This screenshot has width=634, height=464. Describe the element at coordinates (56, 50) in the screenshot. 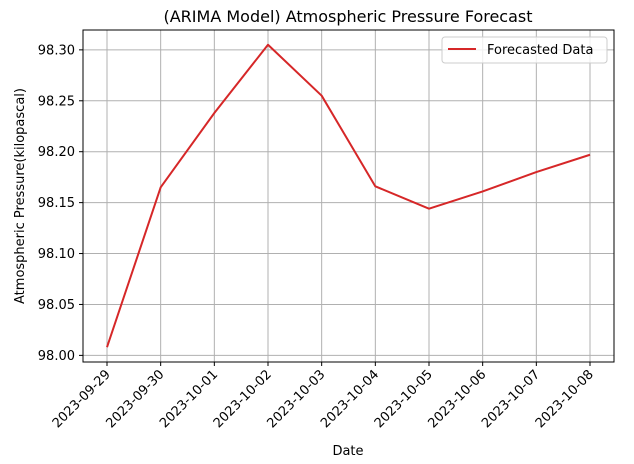

I see `y-tick-label: 98.30` at that location.